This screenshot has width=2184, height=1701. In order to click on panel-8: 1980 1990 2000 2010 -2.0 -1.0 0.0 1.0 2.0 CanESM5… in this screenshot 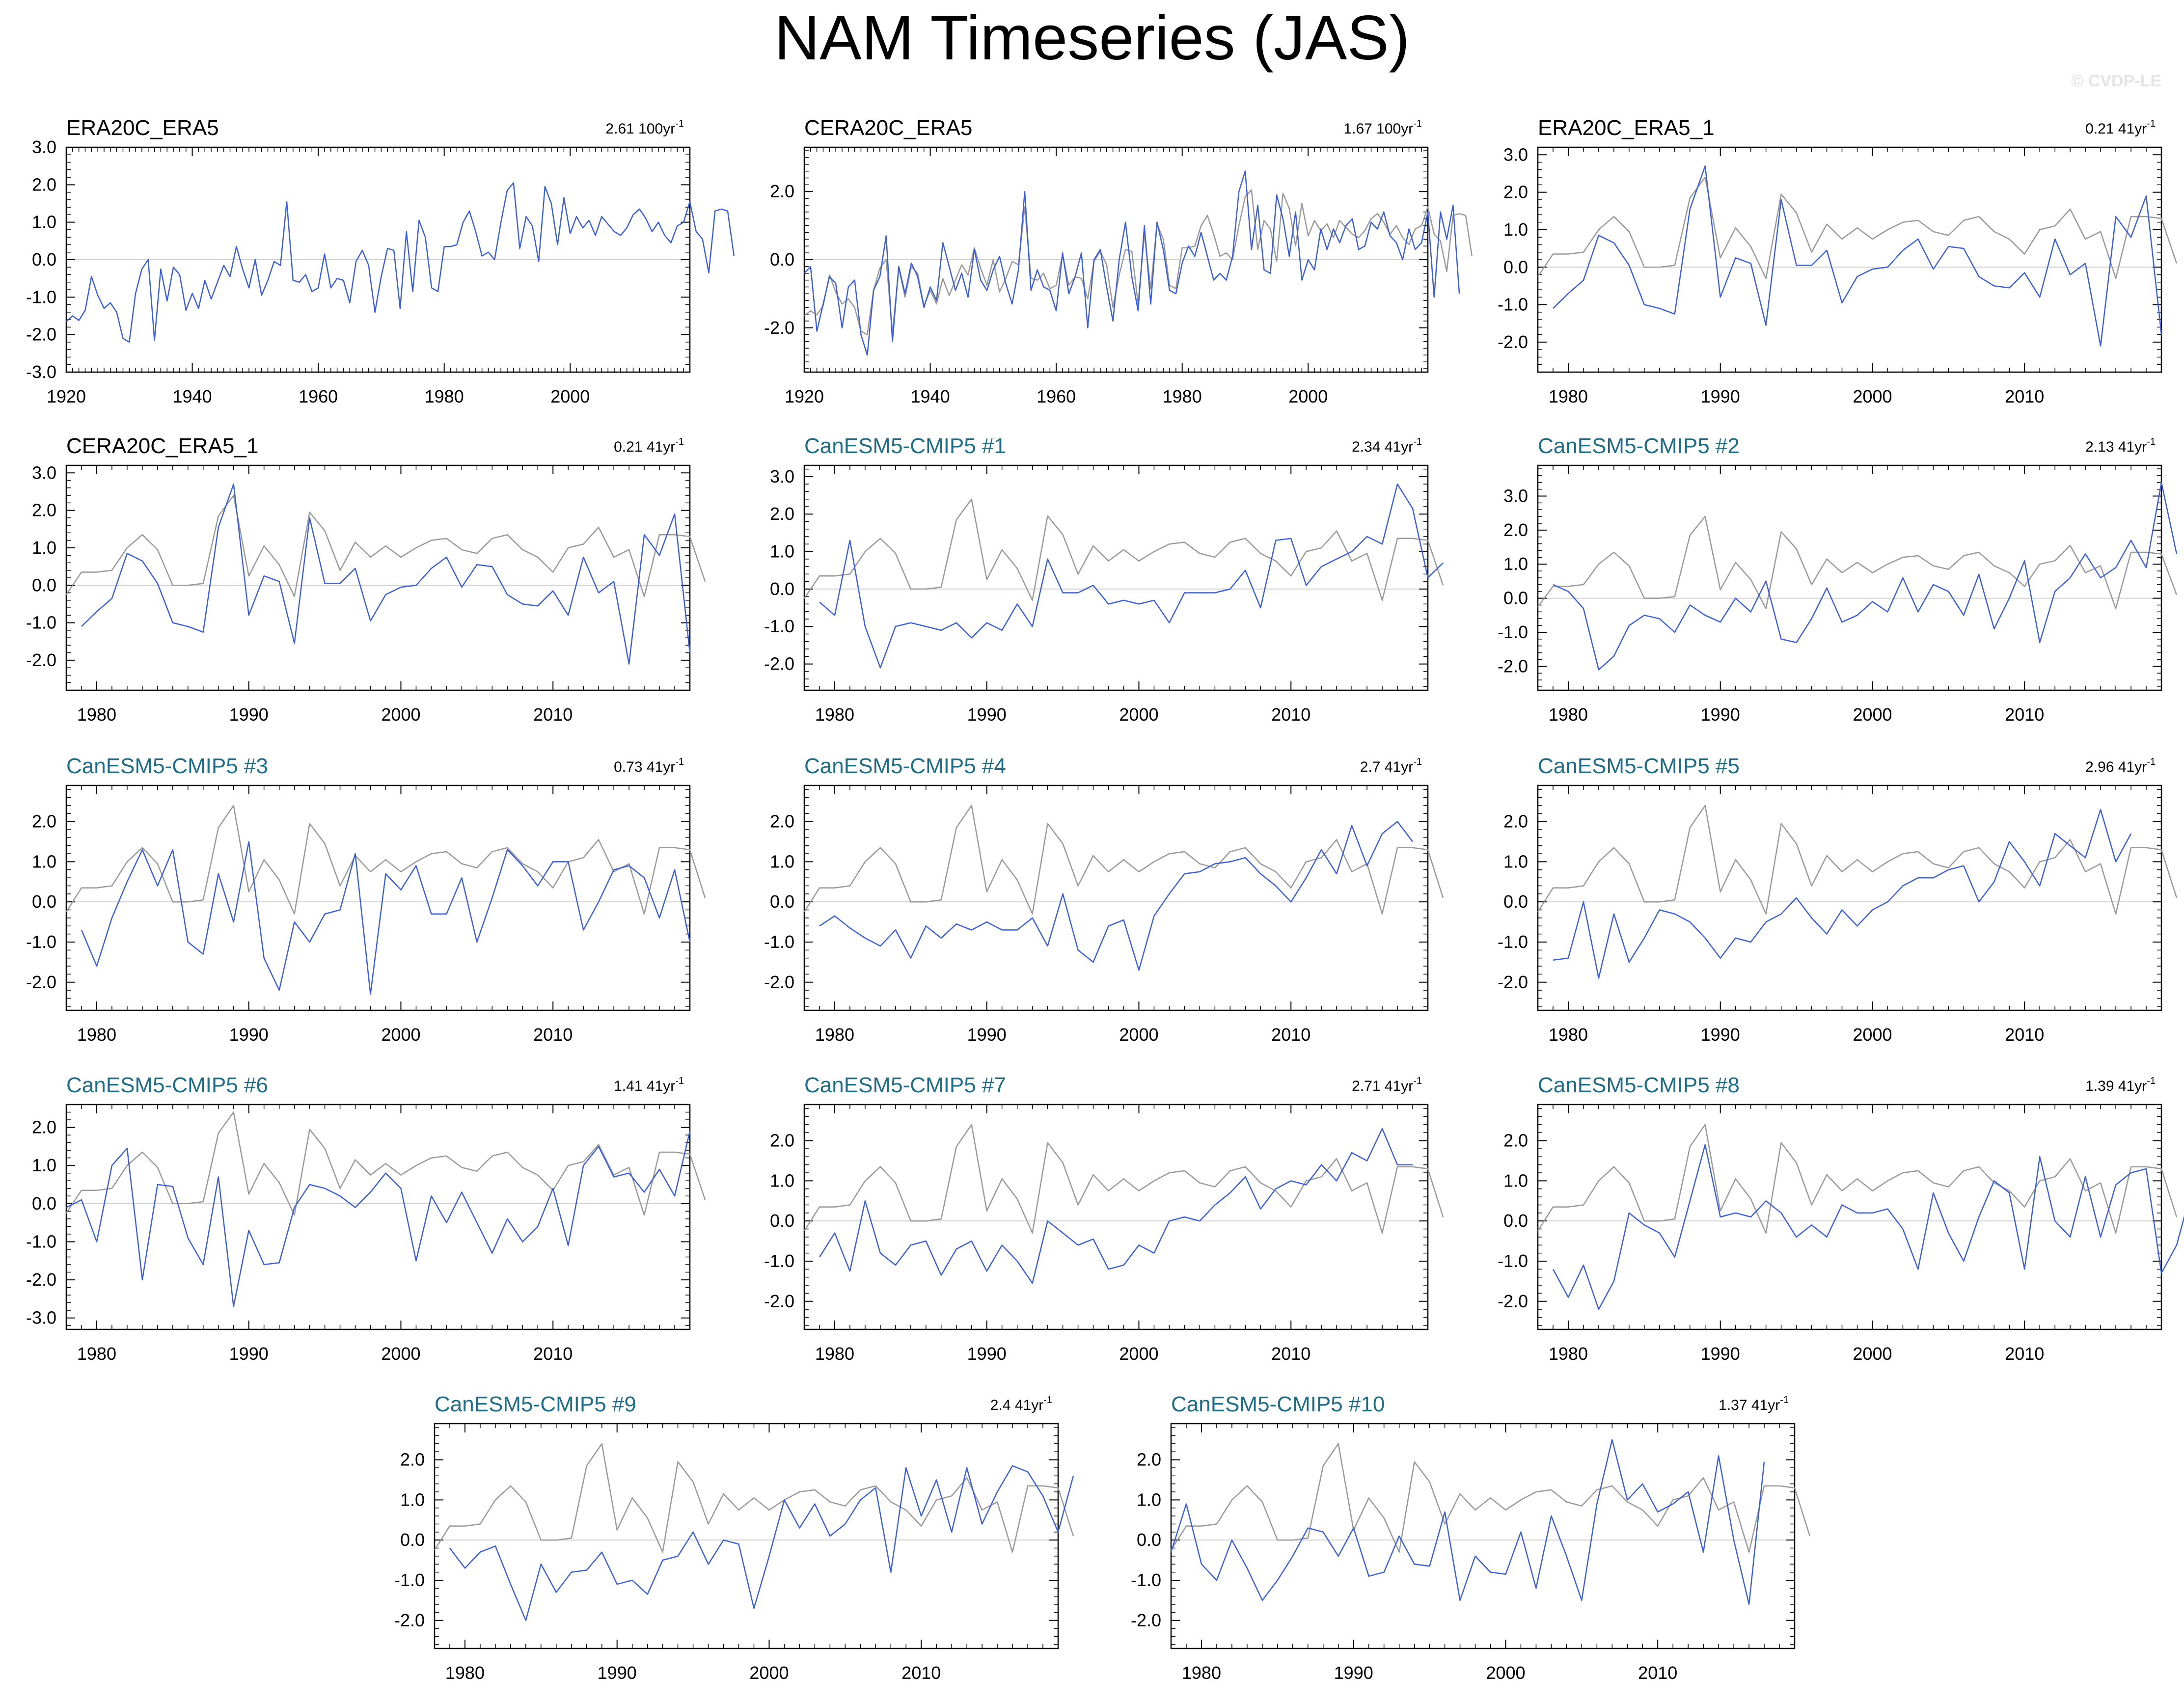, I will do `click(1104, 900)`.